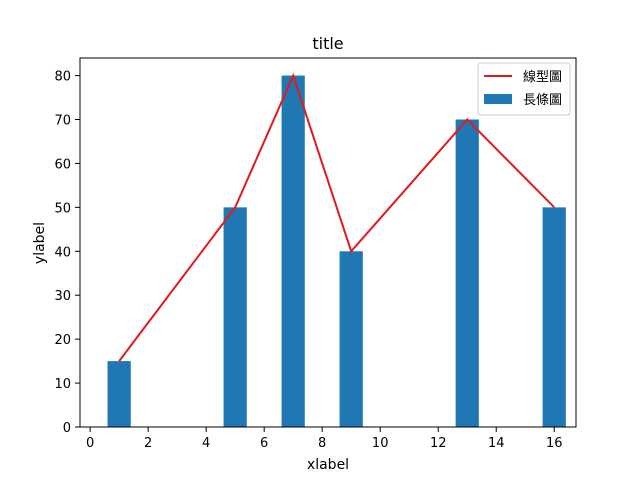  I want to click on y-tick-label: 70, so click(62, 121).